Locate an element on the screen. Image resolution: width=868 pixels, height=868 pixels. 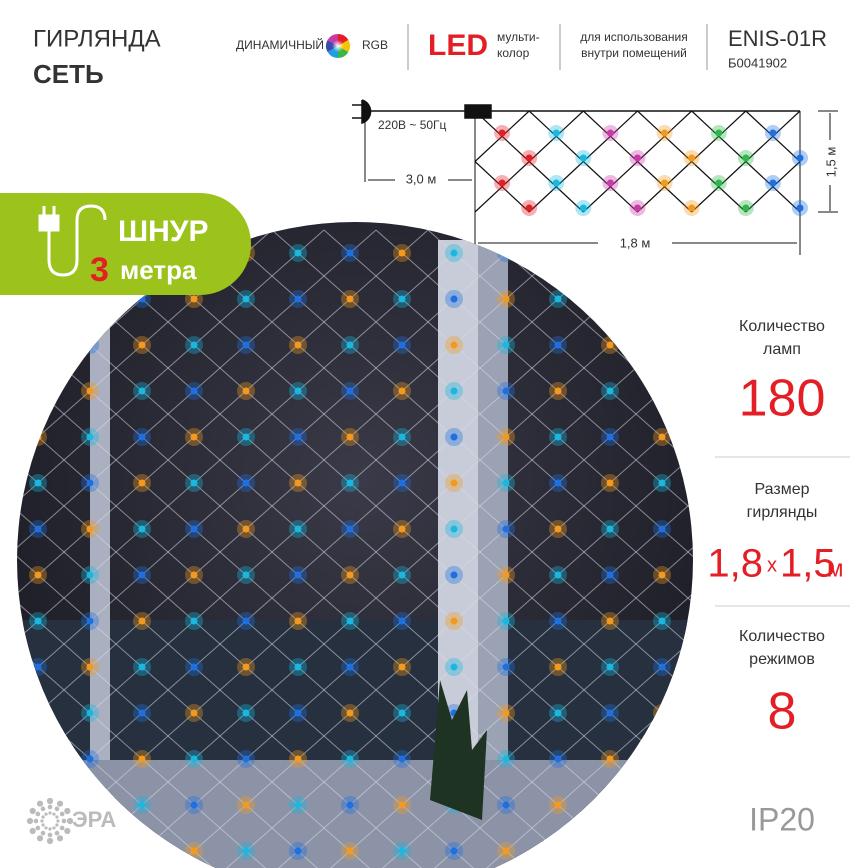
feature: ДИНАМИЧНЫЙ is located at coordinates (280, 44).